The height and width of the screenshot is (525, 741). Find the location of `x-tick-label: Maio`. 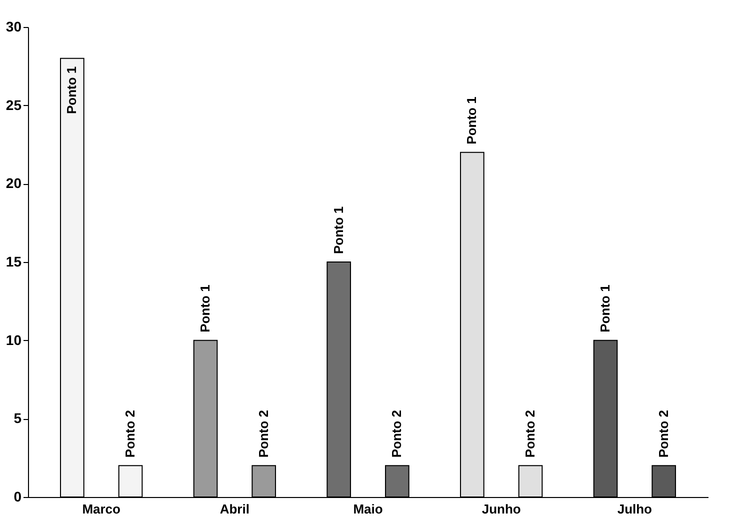

x-tick-label: Maio is located at coordinates (368, 509).